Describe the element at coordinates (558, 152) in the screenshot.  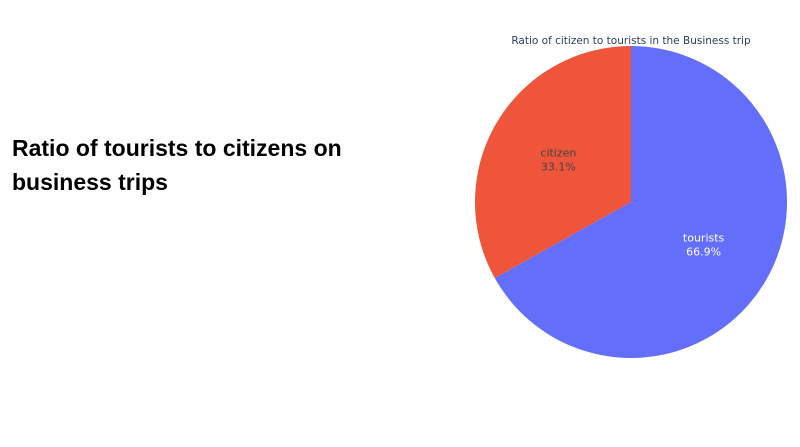
I see `pie-label-citizen: citizen` at that location.